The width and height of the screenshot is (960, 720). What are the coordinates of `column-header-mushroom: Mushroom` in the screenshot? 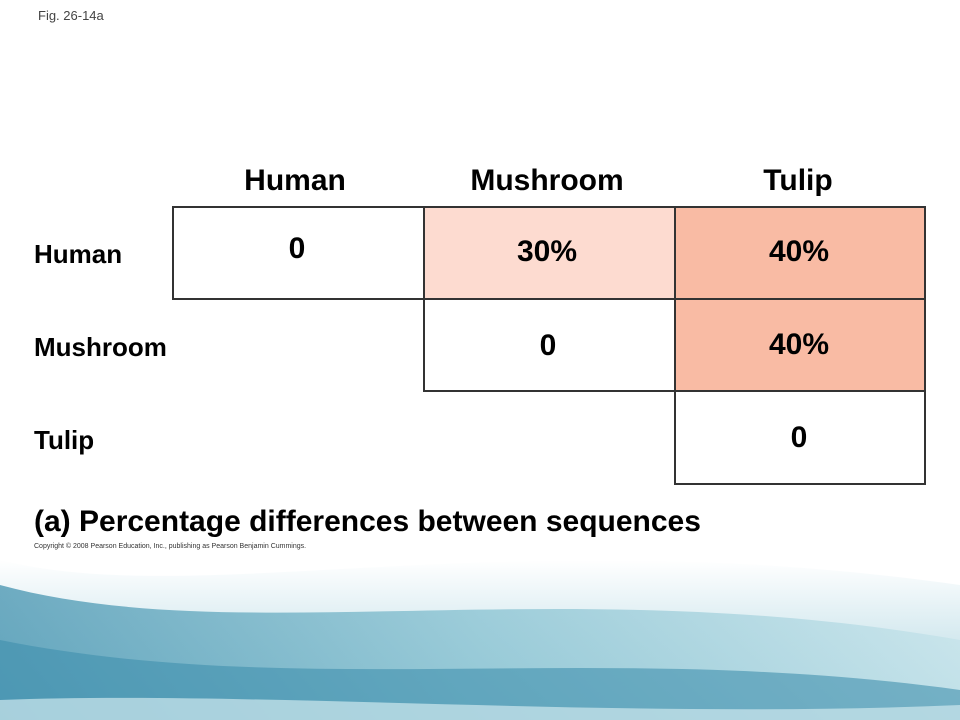 It's located at (547, 180).